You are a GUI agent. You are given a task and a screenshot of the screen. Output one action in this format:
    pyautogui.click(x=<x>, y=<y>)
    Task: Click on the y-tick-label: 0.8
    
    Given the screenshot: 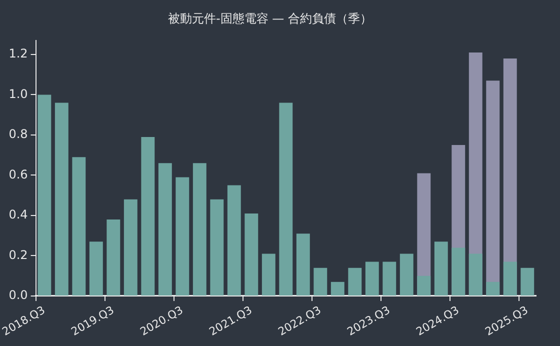 What is the action you would take?
    pyautogui.click(x=18, y=134)
    